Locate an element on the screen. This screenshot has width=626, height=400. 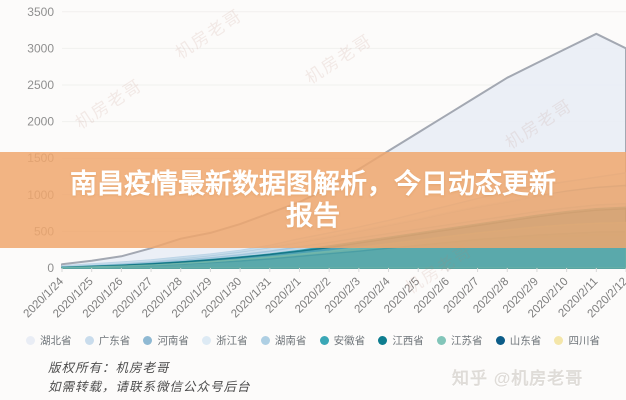
headline-line-2: 报告 is located at coordinates (313, 216).